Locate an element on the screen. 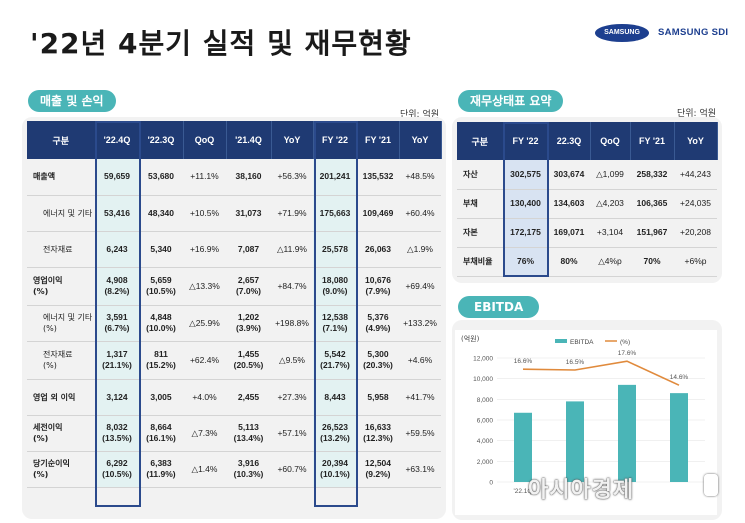 This screenshot has height=523, width=745. income-cell: 8,032 (13.5%) is located at coordinates (117, 433).